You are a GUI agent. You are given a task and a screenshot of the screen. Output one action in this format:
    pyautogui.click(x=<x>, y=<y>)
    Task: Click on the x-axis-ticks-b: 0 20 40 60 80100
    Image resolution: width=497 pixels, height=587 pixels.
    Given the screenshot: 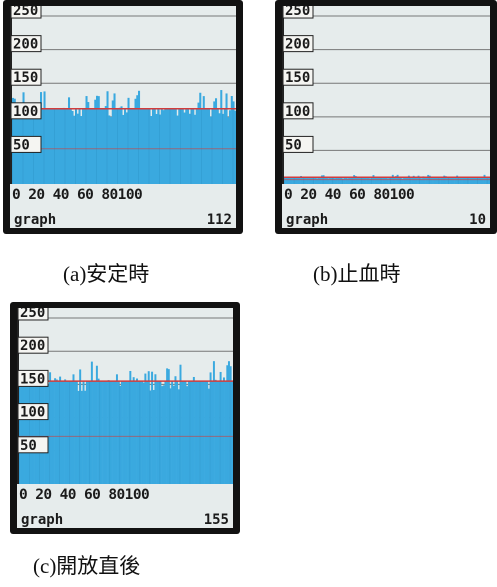 What is the action you would take?
    pyautogui.click(x=349, y=195)
    